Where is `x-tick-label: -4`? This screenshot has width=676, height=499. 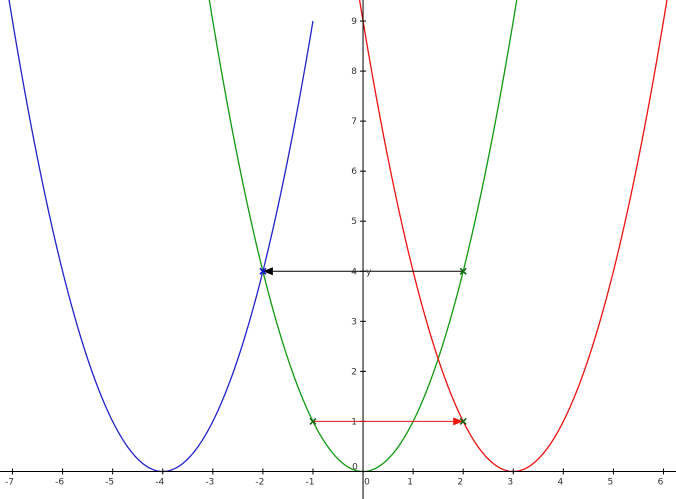
x-tick-label: -4 is located at coordinates (159, 482).